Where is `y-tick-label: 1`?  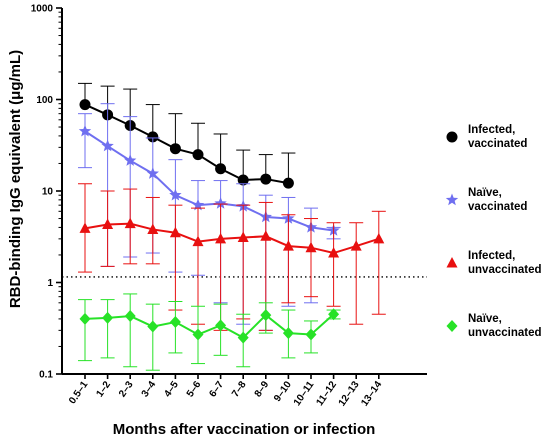 y-tick-label: 1 is located at coordinates (50, 283).